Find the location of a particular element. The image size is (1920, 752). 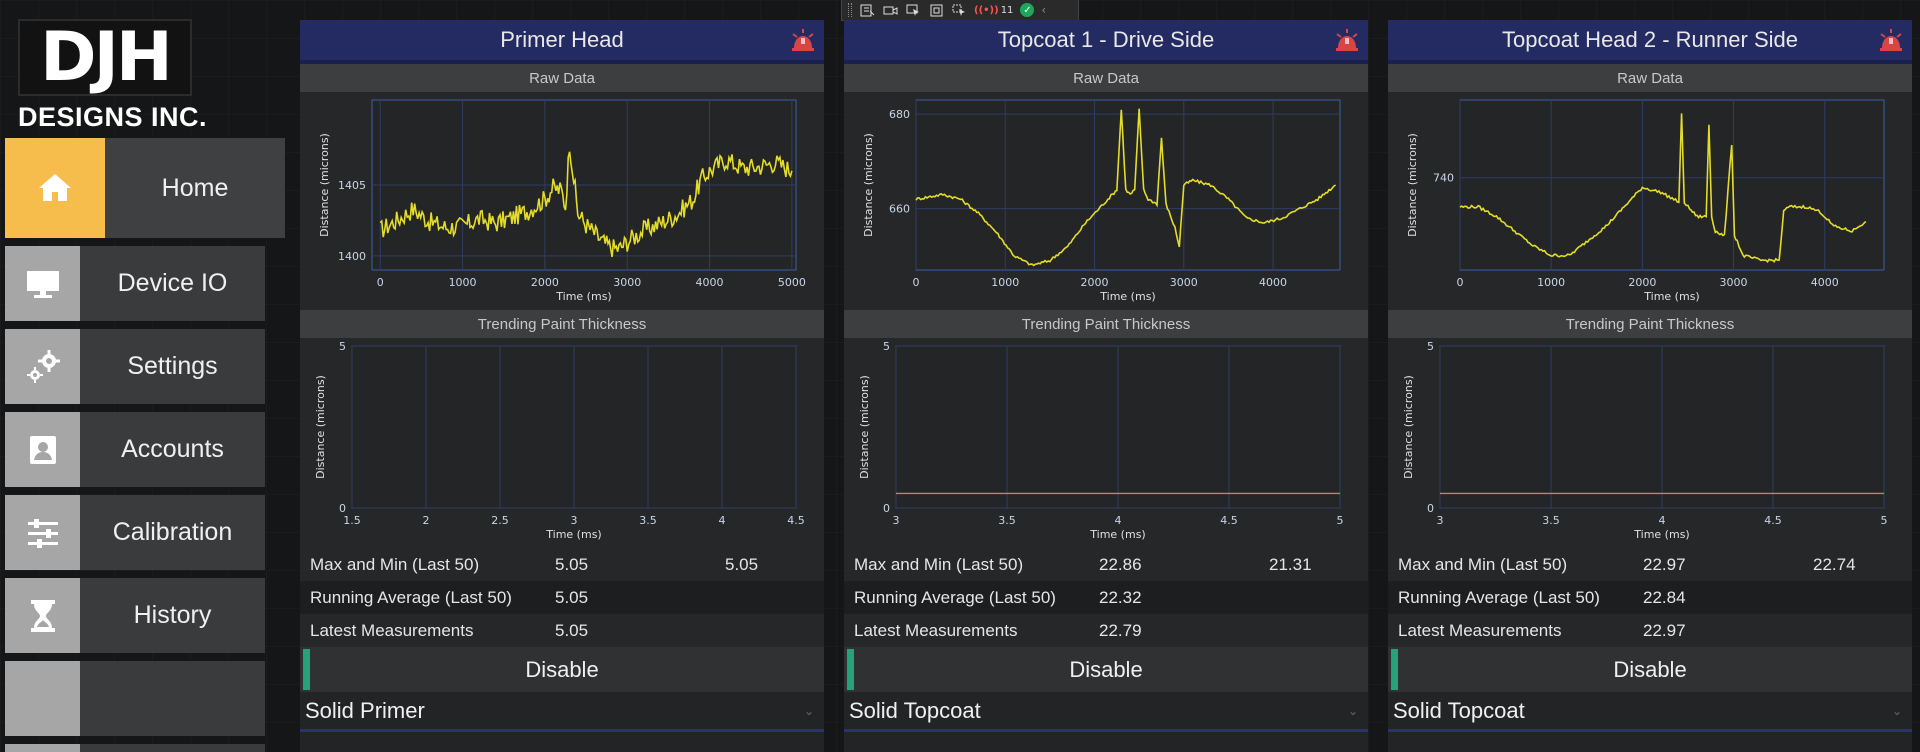

x-tick-label: 0 is located at coordinates (1460, 282).